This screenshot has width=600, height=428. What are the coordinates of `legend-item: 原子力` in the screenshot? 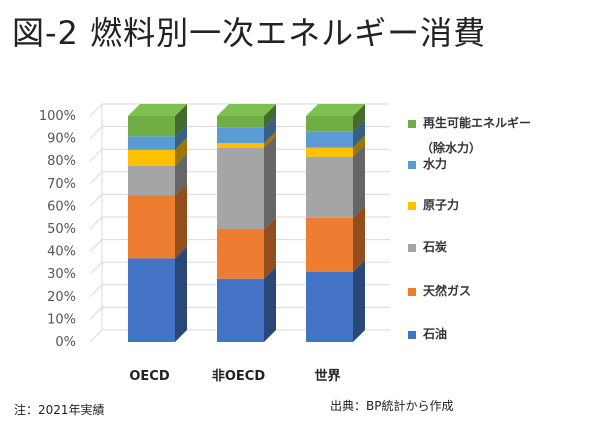 It's located at (433, 204).